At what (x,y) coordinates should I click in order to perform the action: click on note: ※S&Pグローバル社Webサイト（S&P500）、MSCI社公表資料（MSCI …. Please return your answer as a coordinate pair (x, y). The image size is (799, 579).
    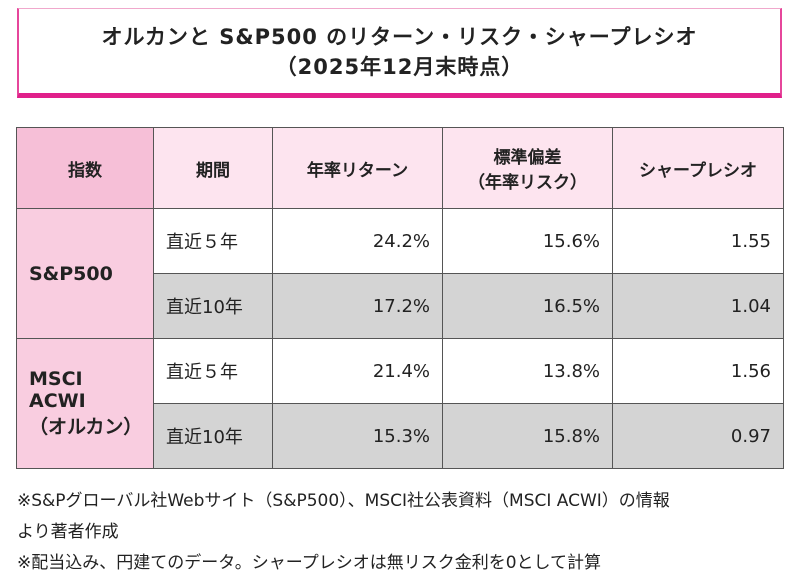
    Looking at the image, I should click on (343, 517).